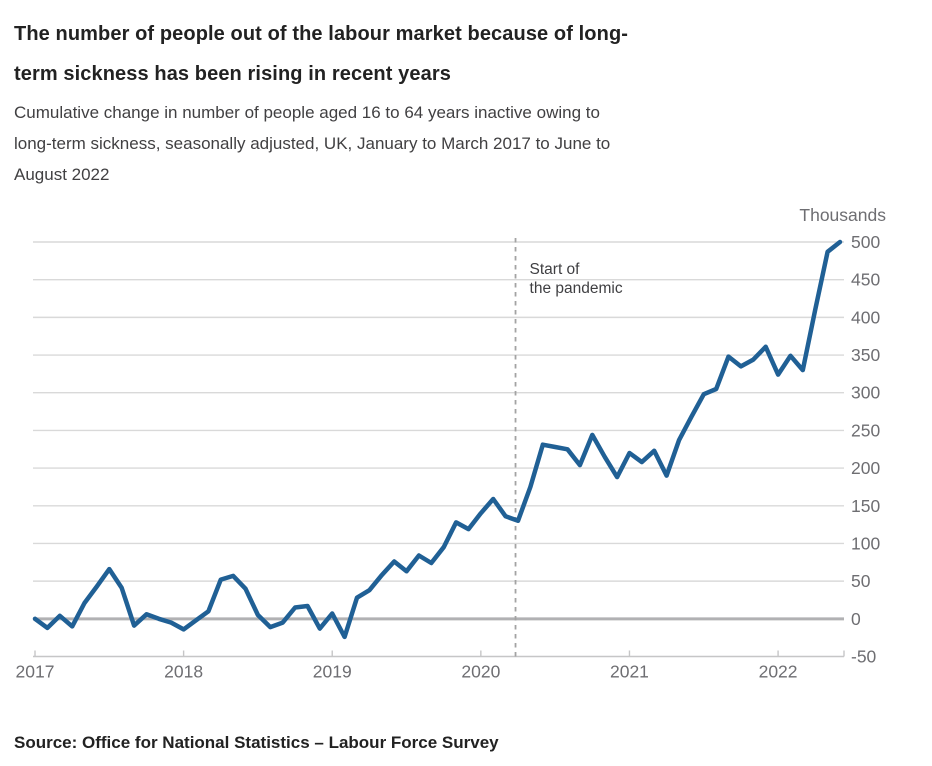 The height and width of the screenshot is (766, 932). What do you see at coordinates (865, 468) in the screenshot?
I see `y-tick-label: 200` at bounding box center [865, 468].